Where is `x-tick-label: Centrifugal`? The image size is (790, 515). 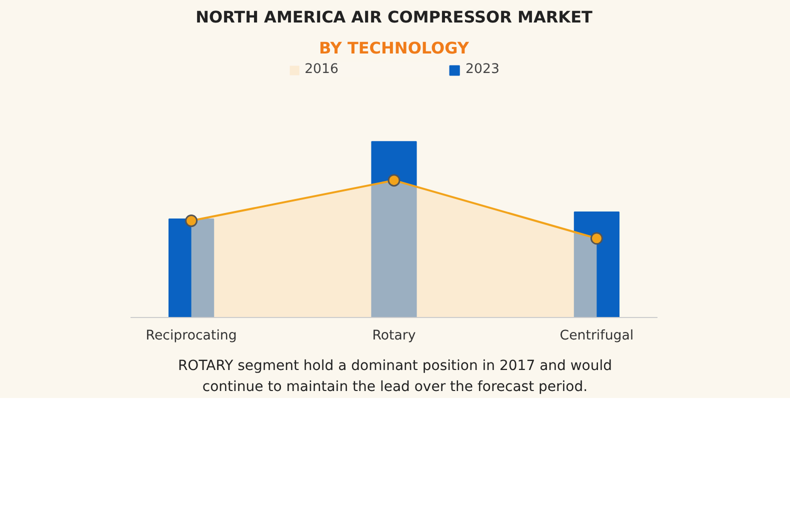 x-tick-label: Centrifugal is located at coordinates (597, 336).